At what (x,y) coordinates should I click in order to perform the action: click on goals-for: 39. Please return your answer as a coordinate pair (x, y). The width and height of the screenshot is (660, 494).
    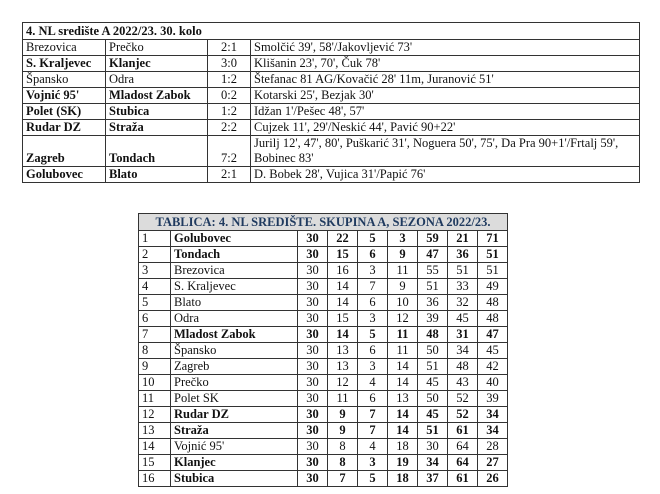
    Looking at the image, I should click on (432, 318).